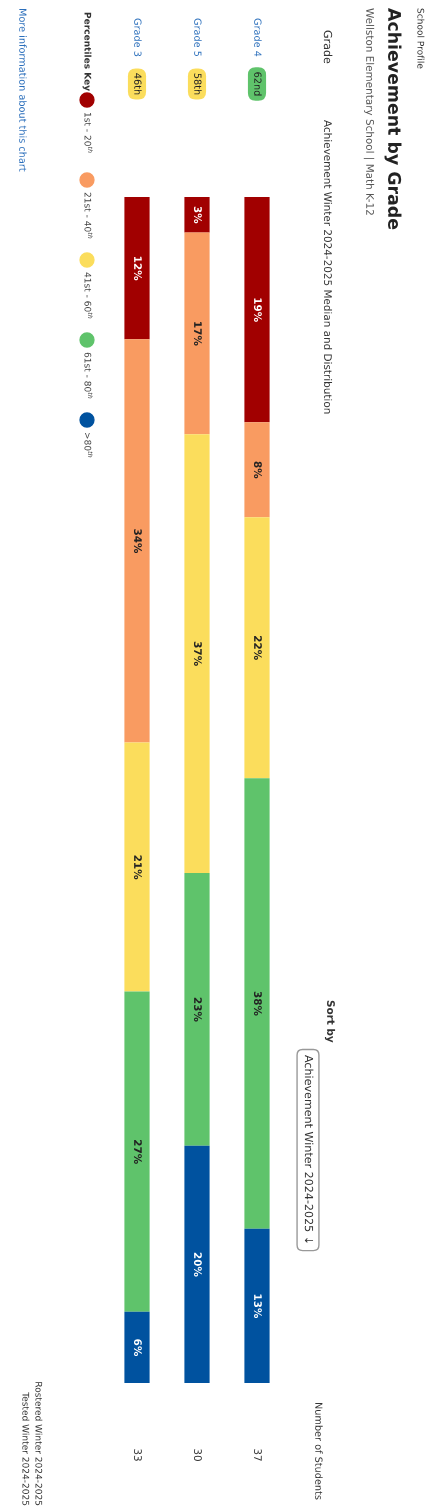 The image size is (433, 1512). I want to click on text: 30, so click(197, 1455).